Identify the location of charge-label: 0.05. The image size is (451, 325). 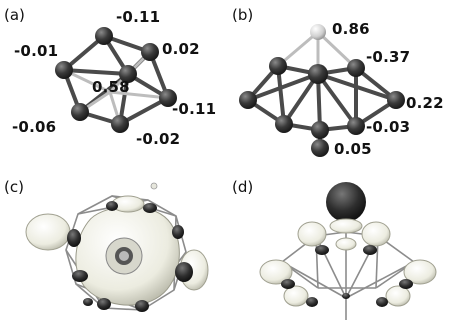
(353, 149).